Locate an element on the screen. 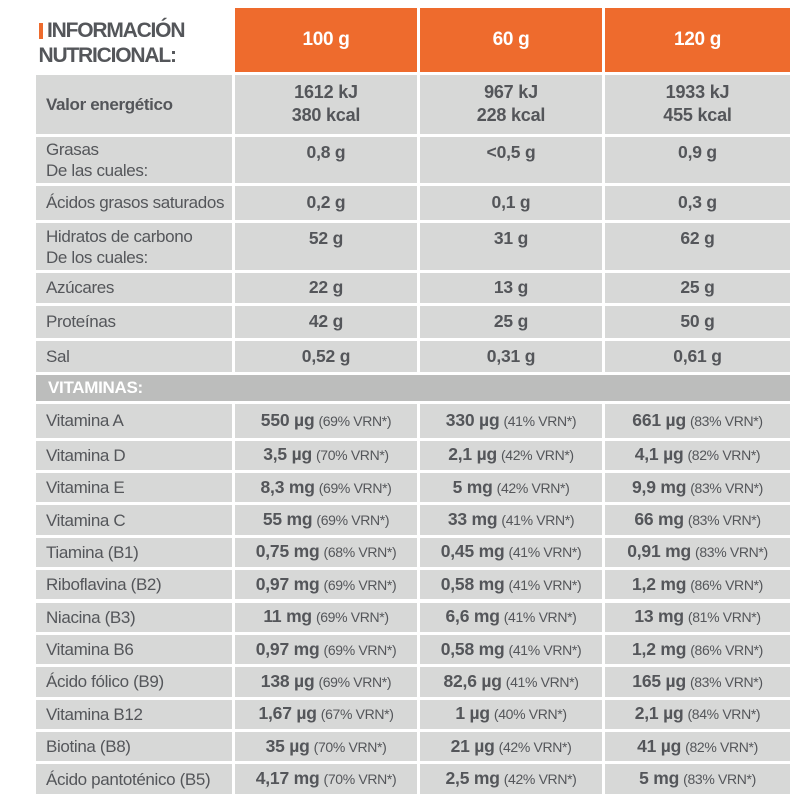 Image resolution: width=800 pixels, height=800 pixels. value-amount: 55 mg is located at coordinates (287, 519).